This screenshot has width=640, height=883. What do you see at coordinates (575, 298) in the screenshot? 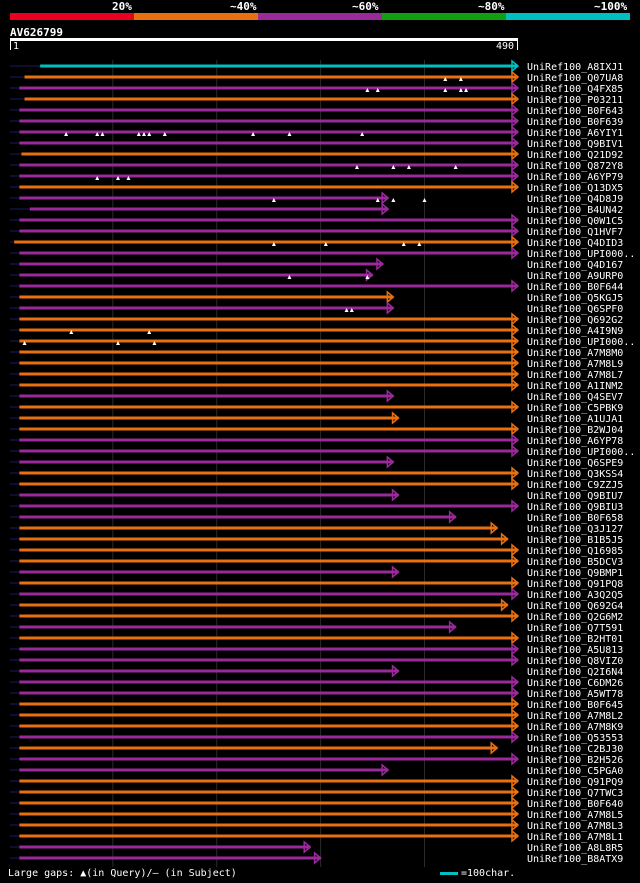
I see `hit-label: UniRef100_Q5KGJ5` at bounding box center [575, 298].